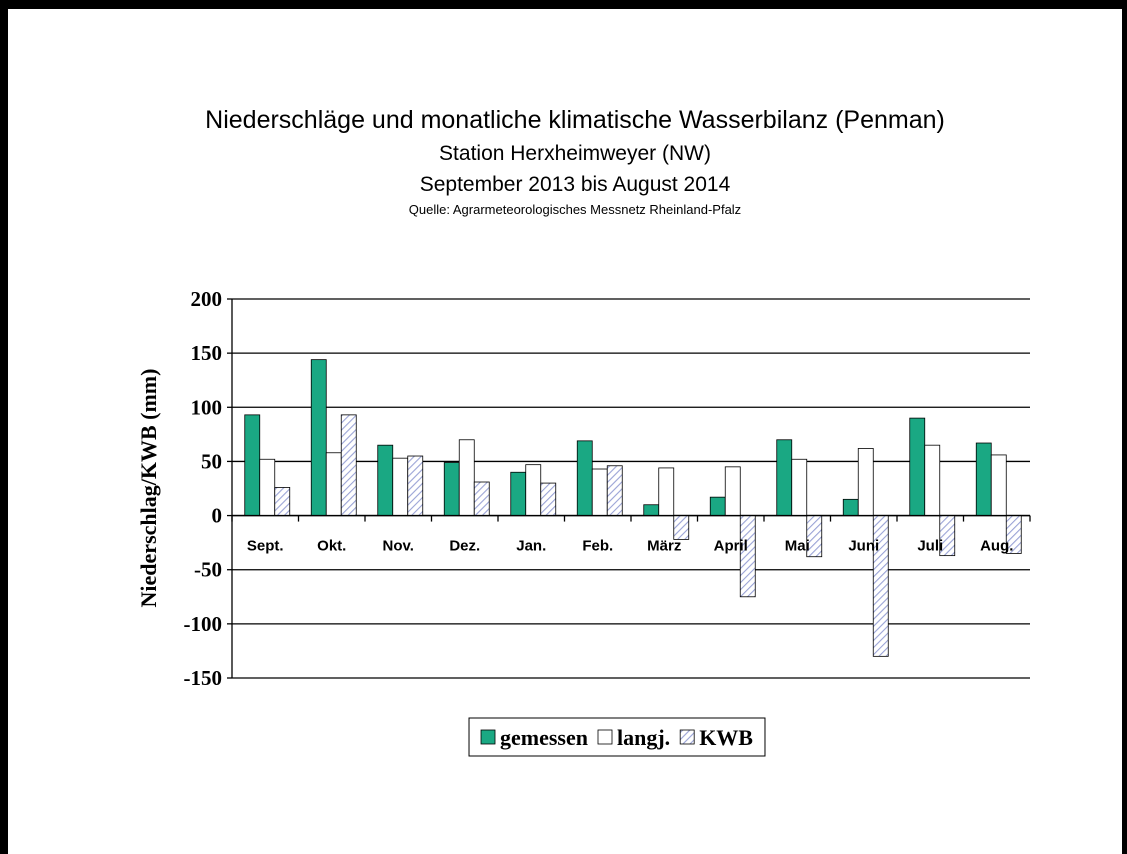 This screenshot has height=854, width=1127. I want to click on subtitle: September 2013 bis August 2014, so click(575, 184).